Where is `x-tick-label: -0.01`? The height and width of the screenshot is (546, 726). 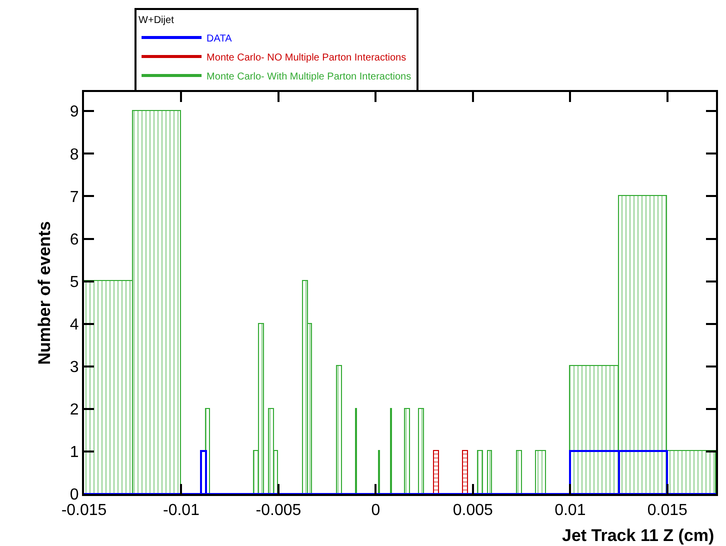 x-tick-label: -0.01 is located at coordinates (181, 511).